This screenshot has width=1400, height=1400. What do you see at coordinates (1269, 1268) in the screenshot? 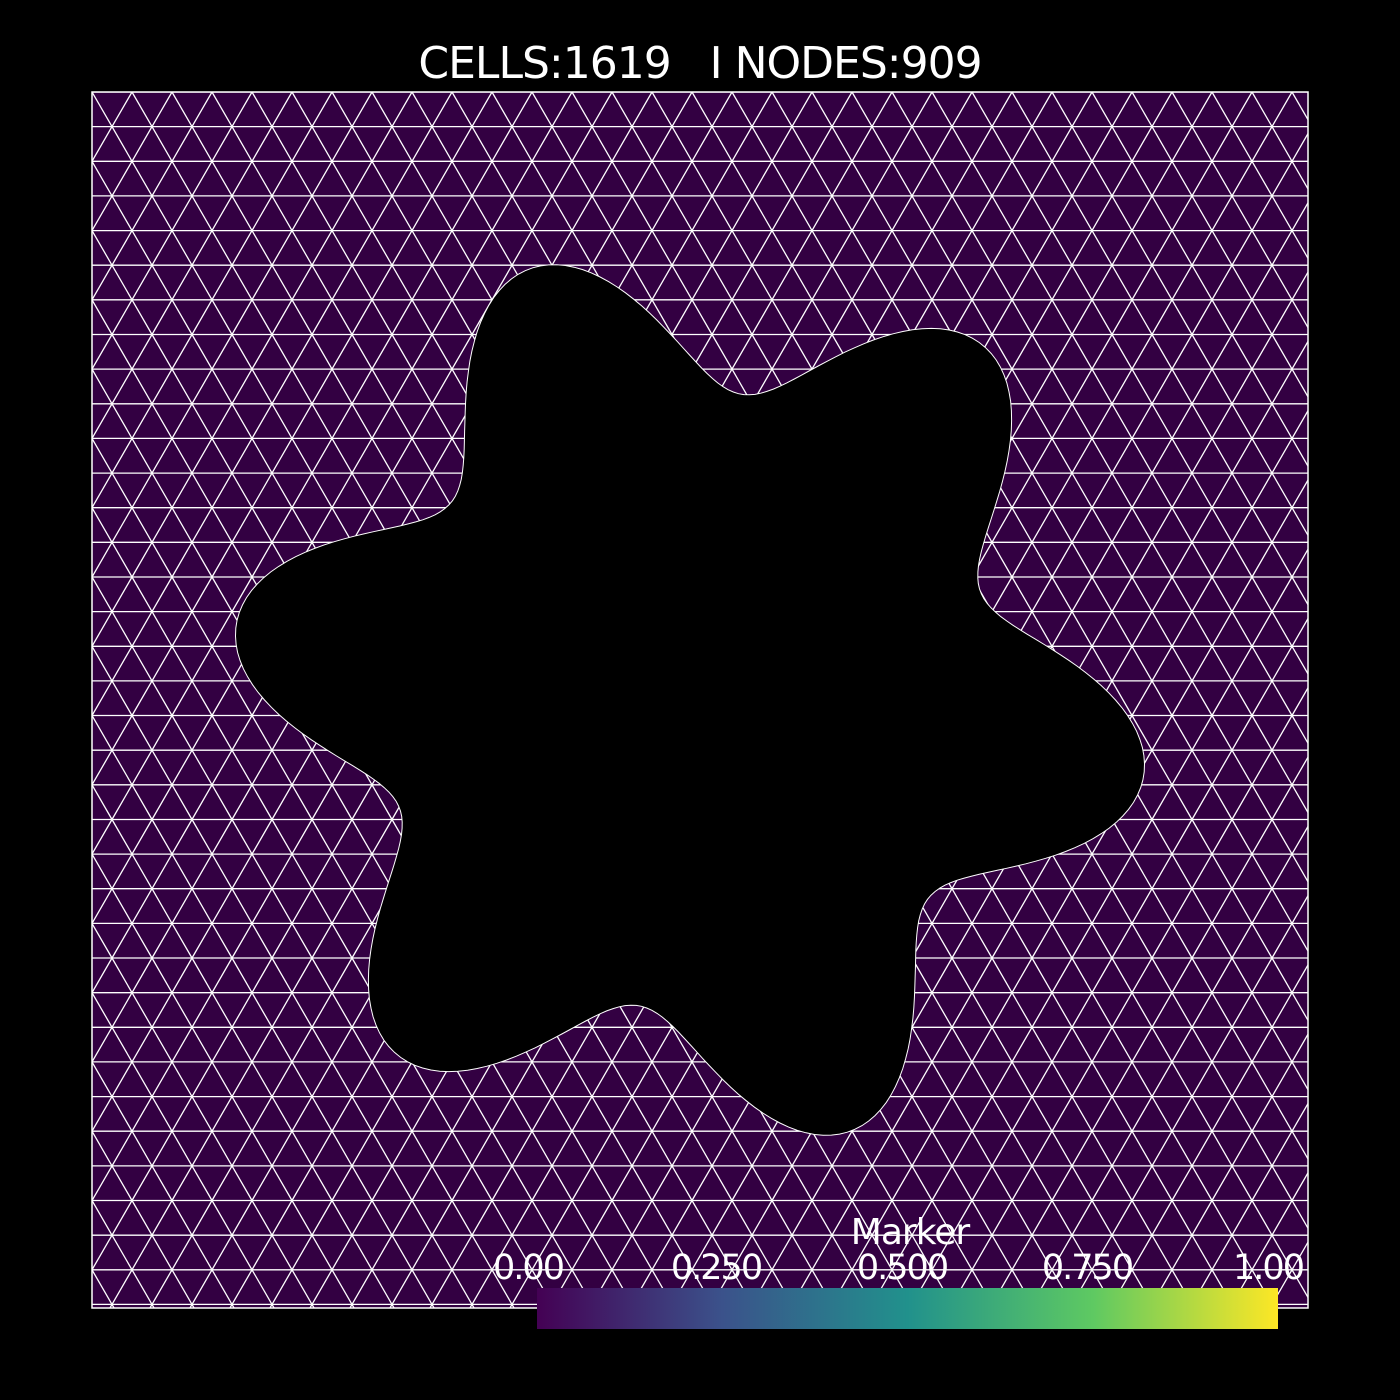
I see `colorbar-tick-4: 1.00` at bounding box center [1269, 1268].